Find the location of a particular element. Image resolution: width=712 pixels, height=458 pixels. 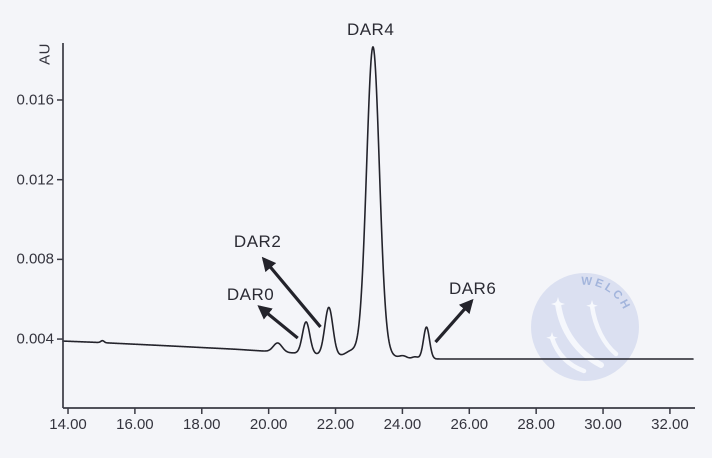

watermark-circle is located at coordinates (585, 327).